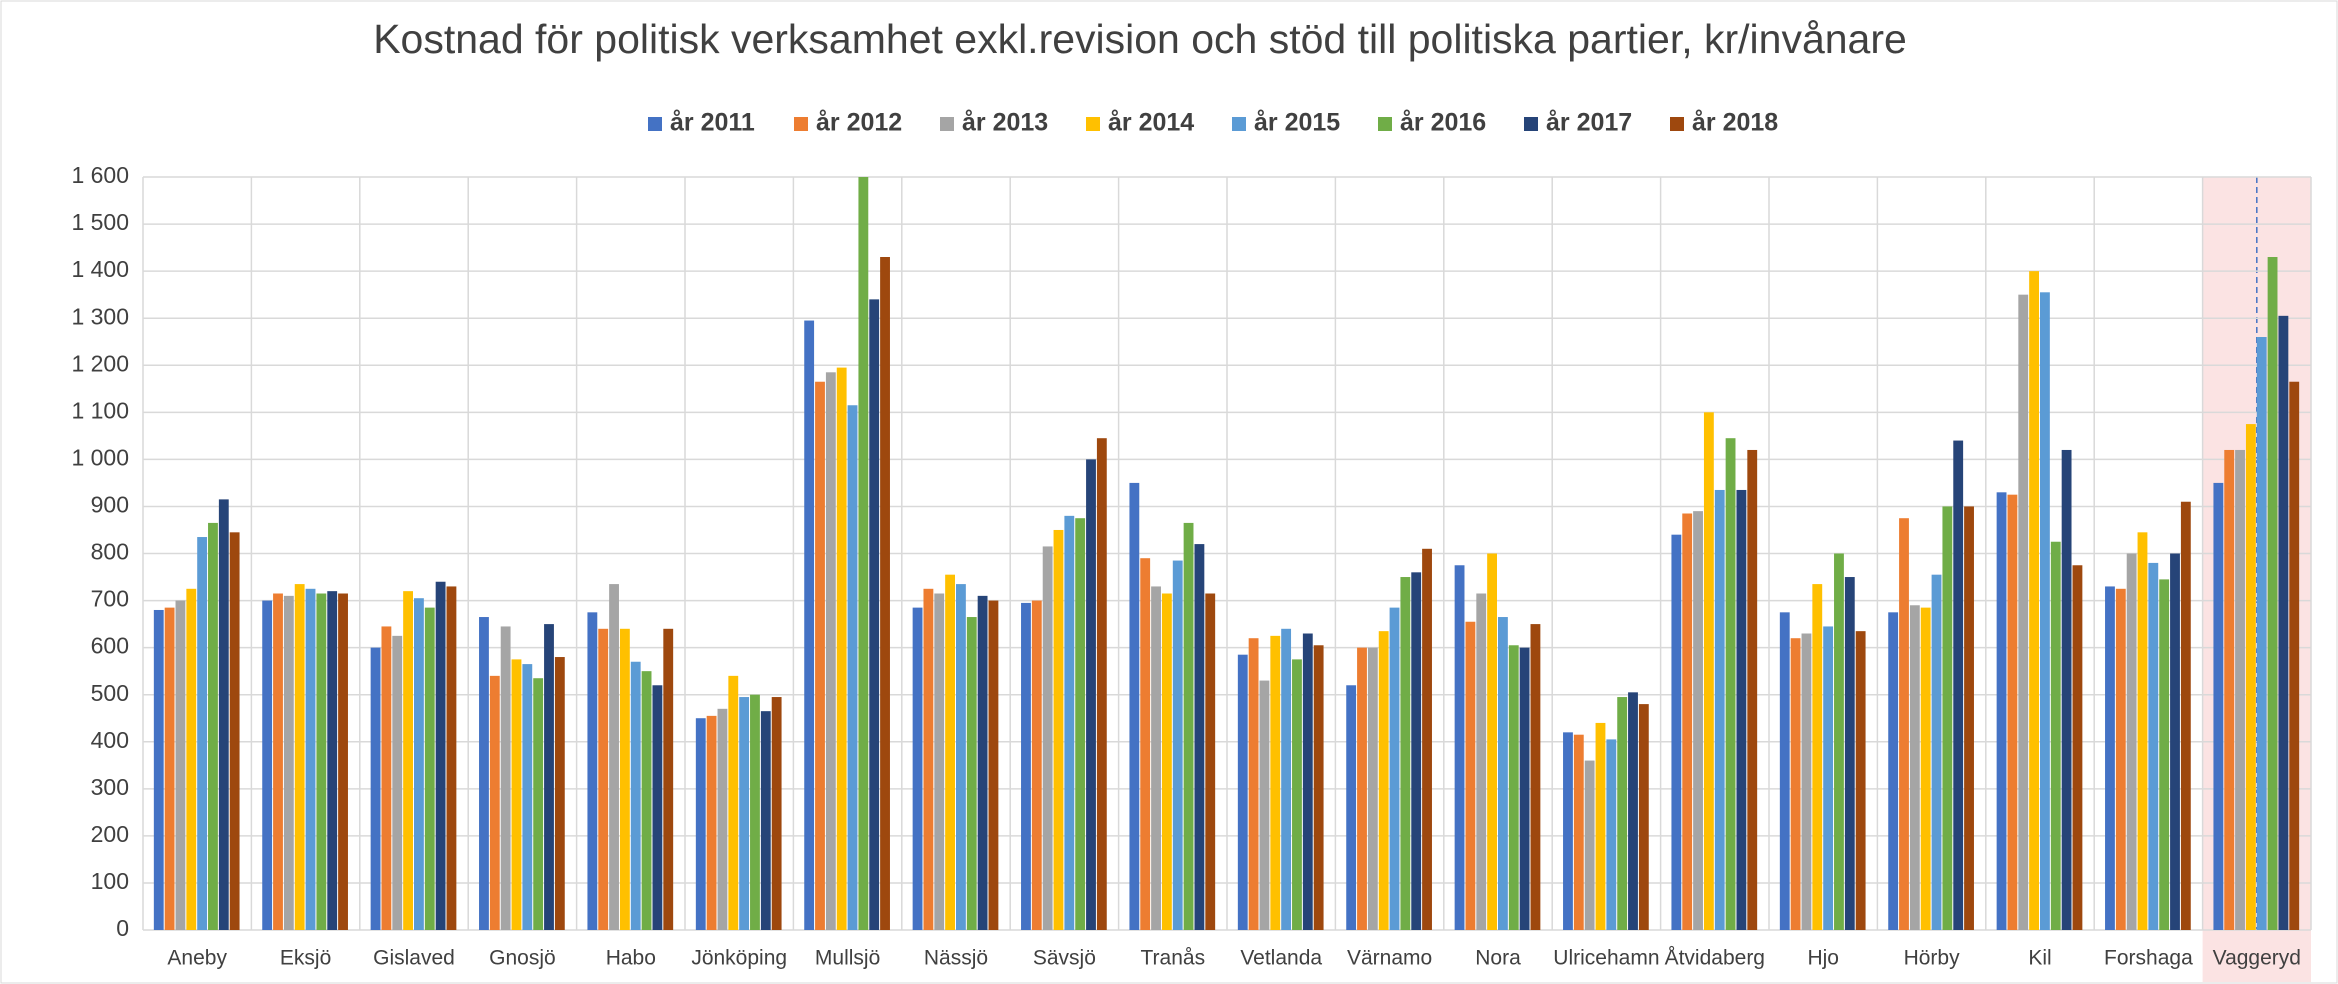  What do you see at coordinates (1151, 123) in the screenshot?
I see `legend-label: år 2014` at bounding box center [1151, 123].